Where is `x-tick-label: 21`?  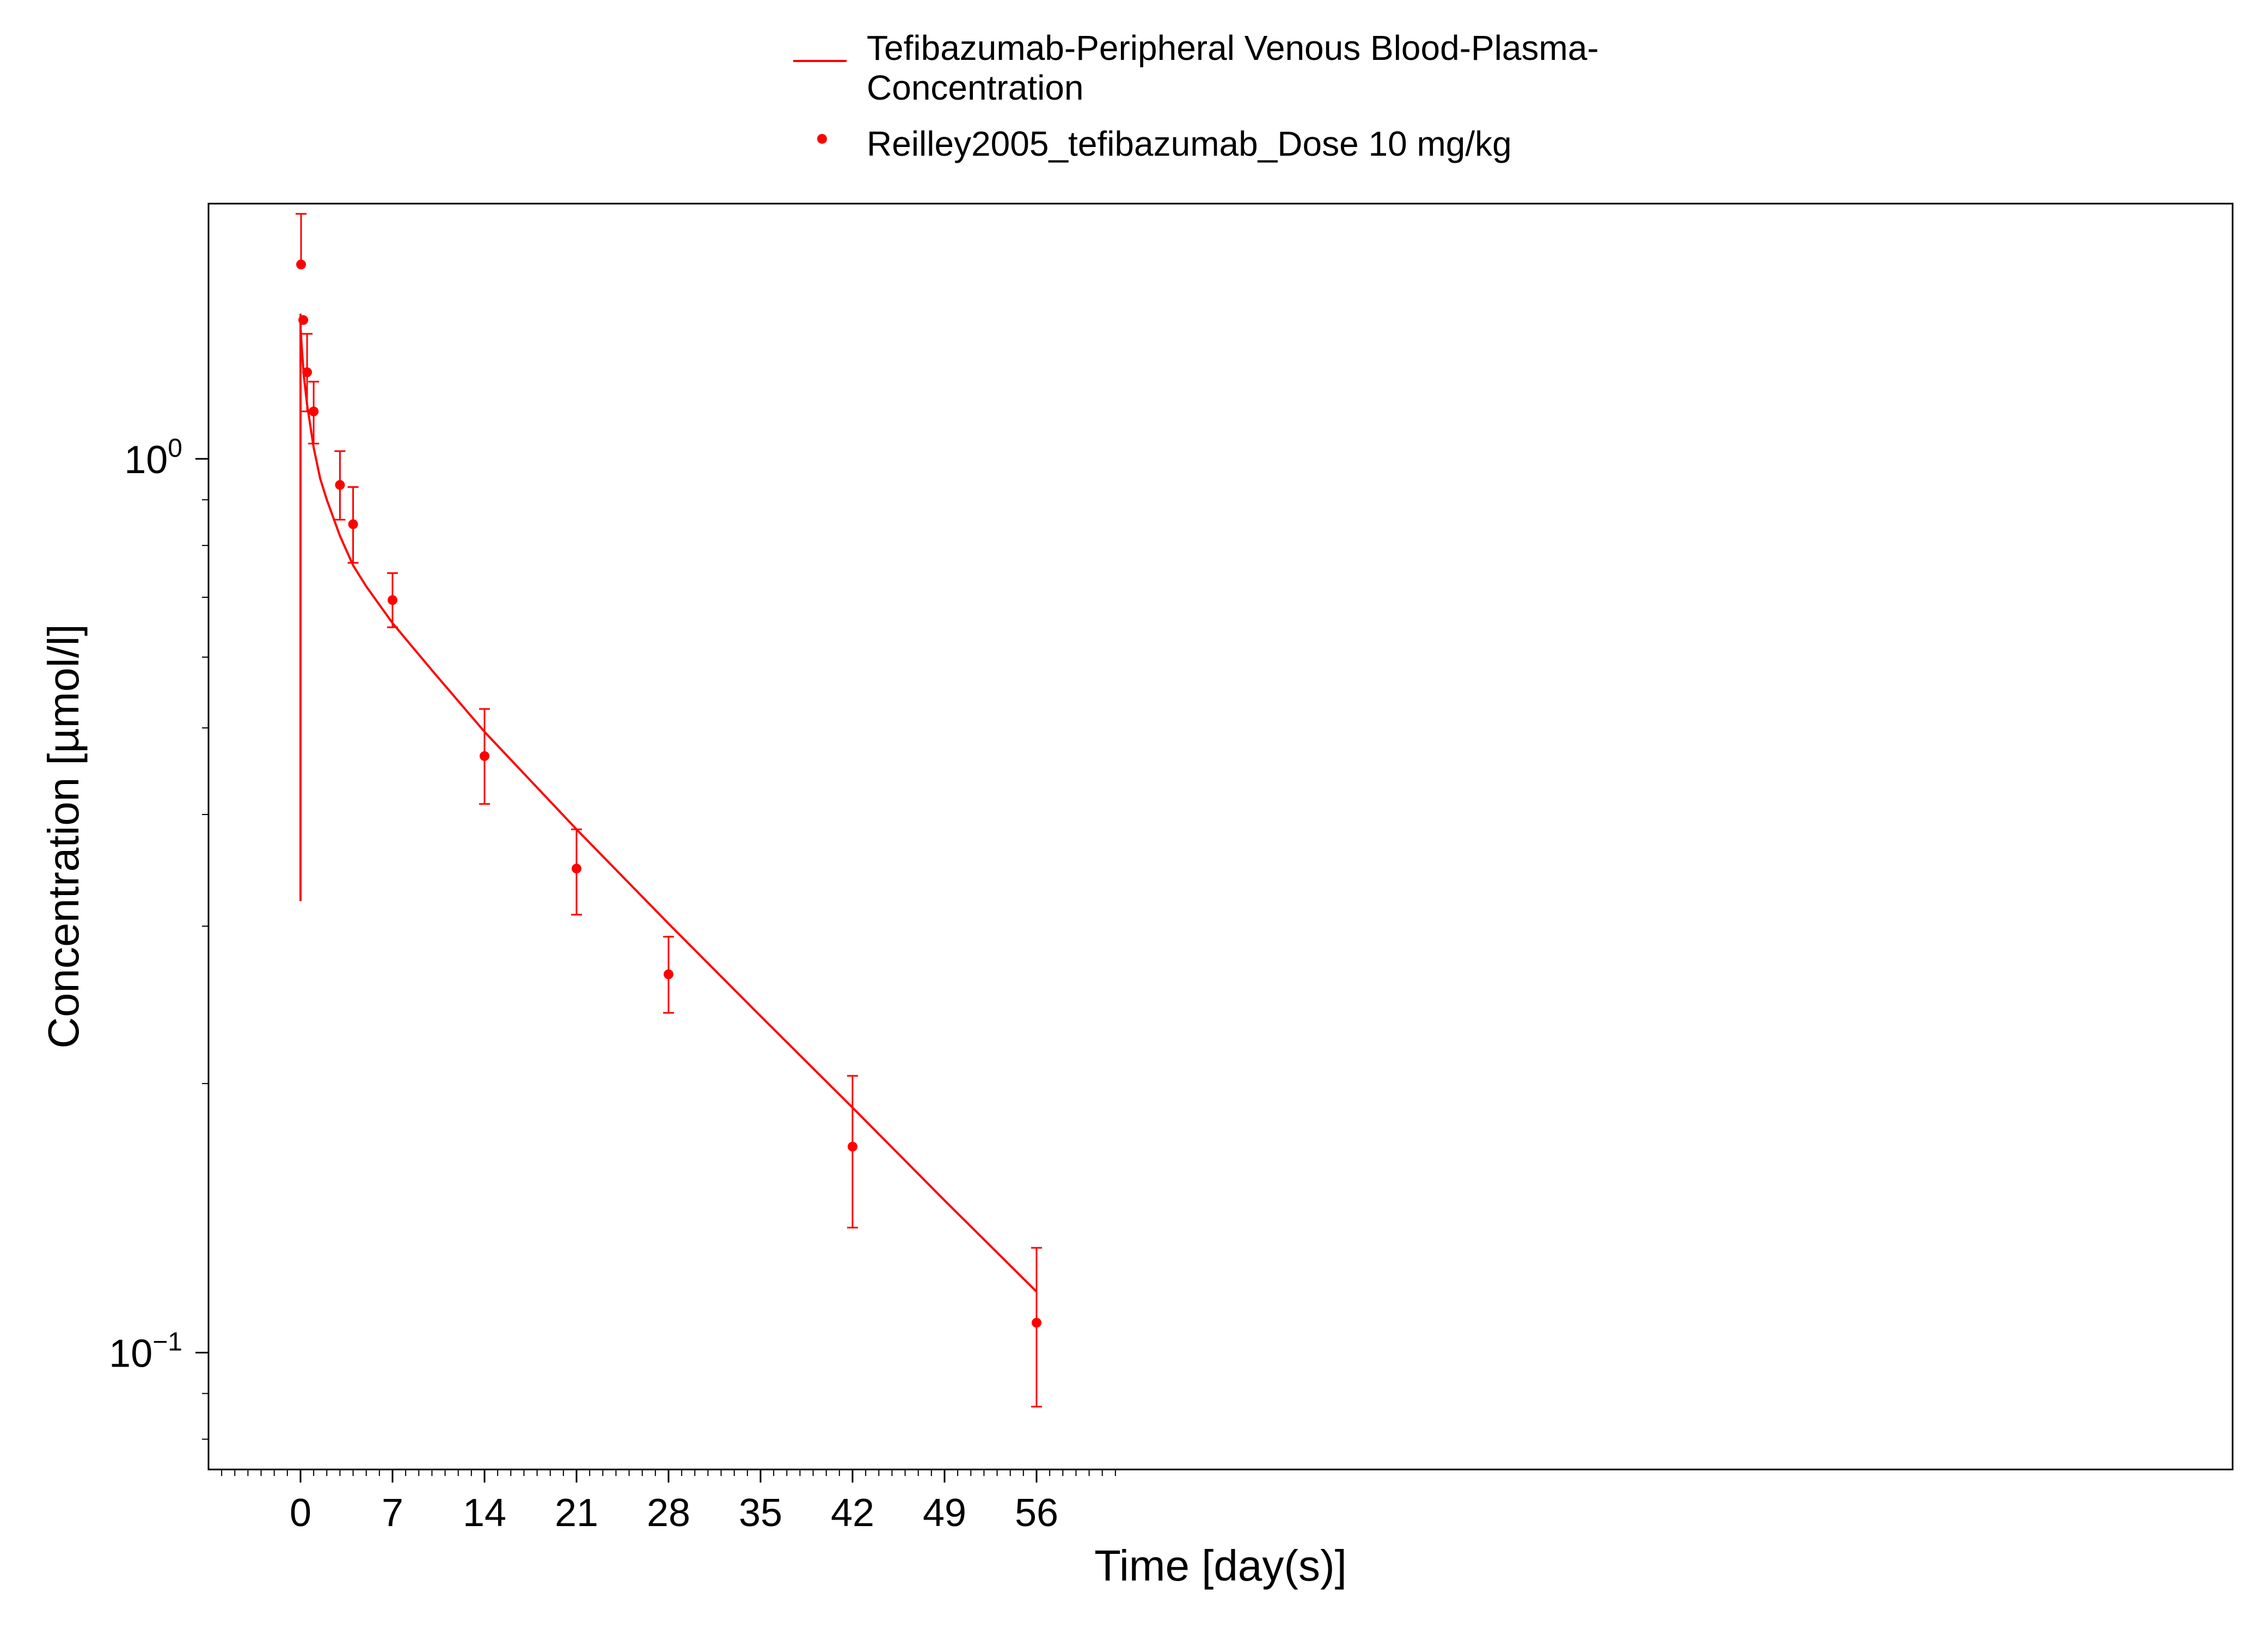
x-tick-label: 21 is located at coordinates (577, 1513).